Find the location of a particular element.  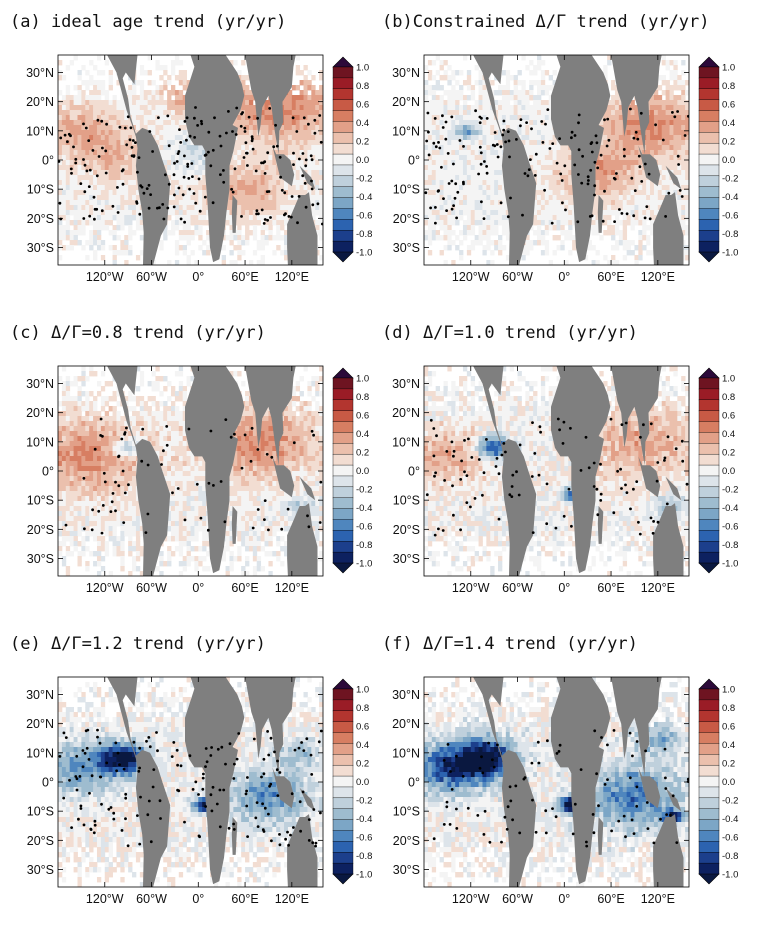

colorbar-tick-label: -0.4 is located at coordinates (364, 197).